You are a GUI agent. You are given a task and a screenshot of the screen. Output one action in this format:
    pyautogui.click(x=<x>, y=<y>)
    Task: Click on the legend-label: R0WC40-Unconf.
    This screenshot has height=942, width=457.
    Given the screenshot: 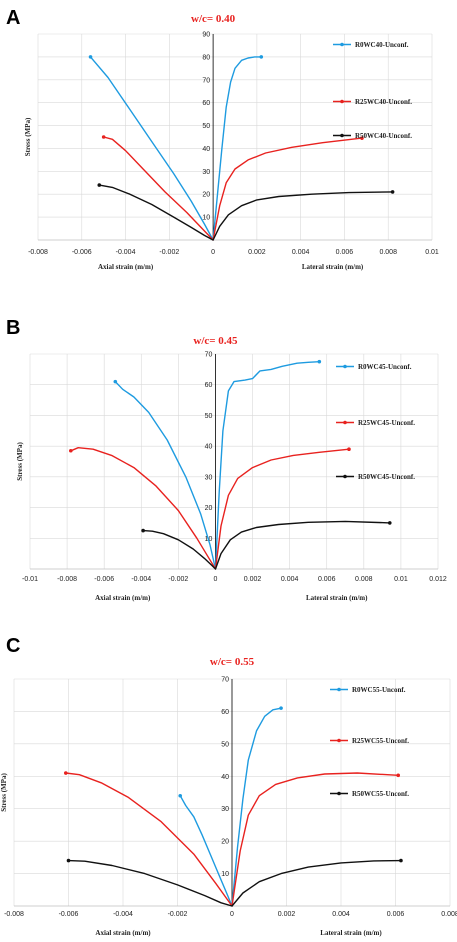 What is the action you would take?
    pyautogui.click(x=382, y=45)
    